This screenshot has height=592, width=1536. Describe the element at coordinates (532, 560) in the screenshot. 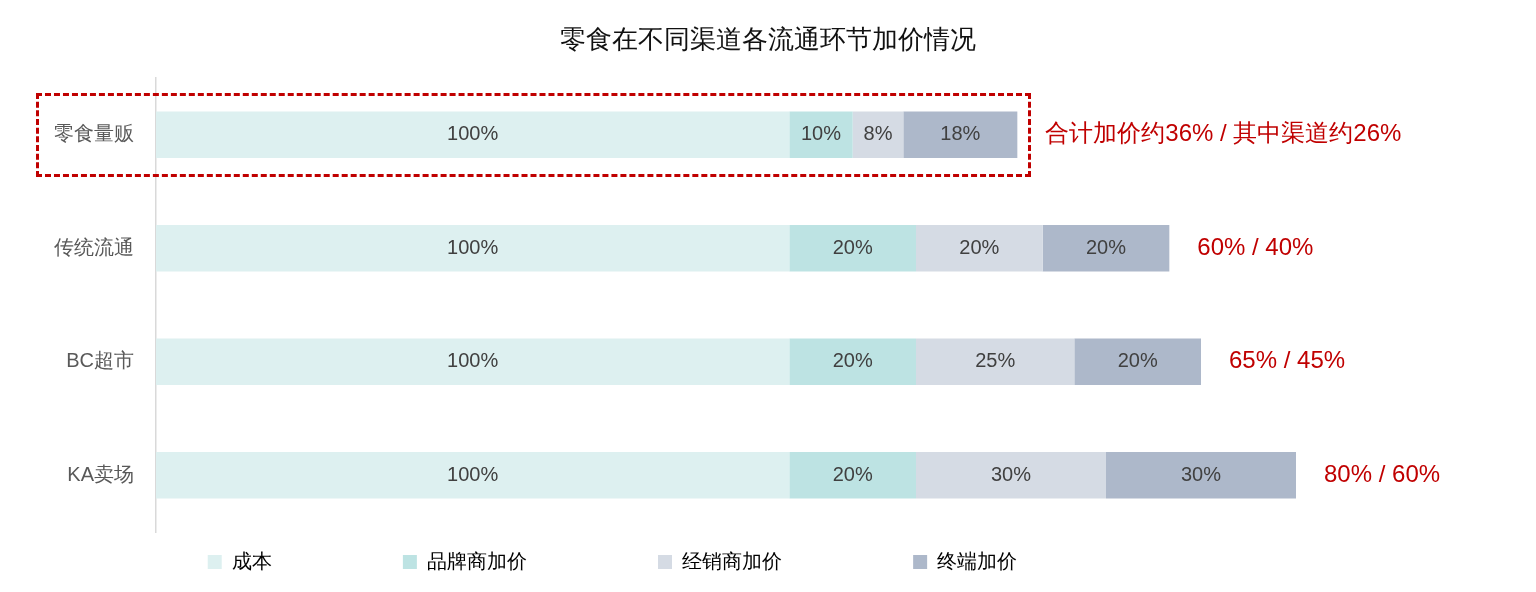

I see `legend-label: 品牌商加价` at that location.